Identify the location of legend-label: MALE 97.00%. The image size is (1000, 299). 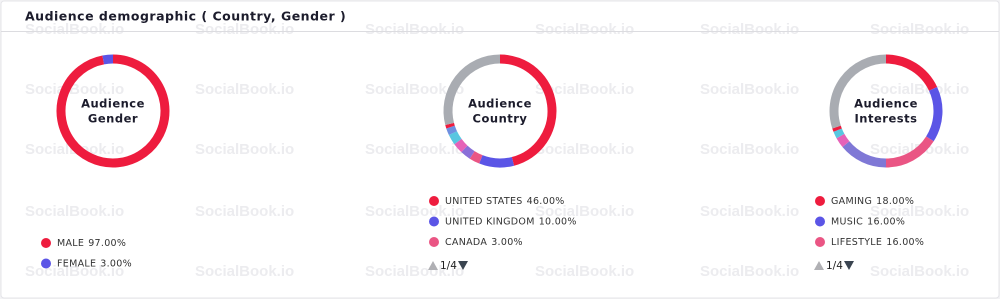
(91, 243).